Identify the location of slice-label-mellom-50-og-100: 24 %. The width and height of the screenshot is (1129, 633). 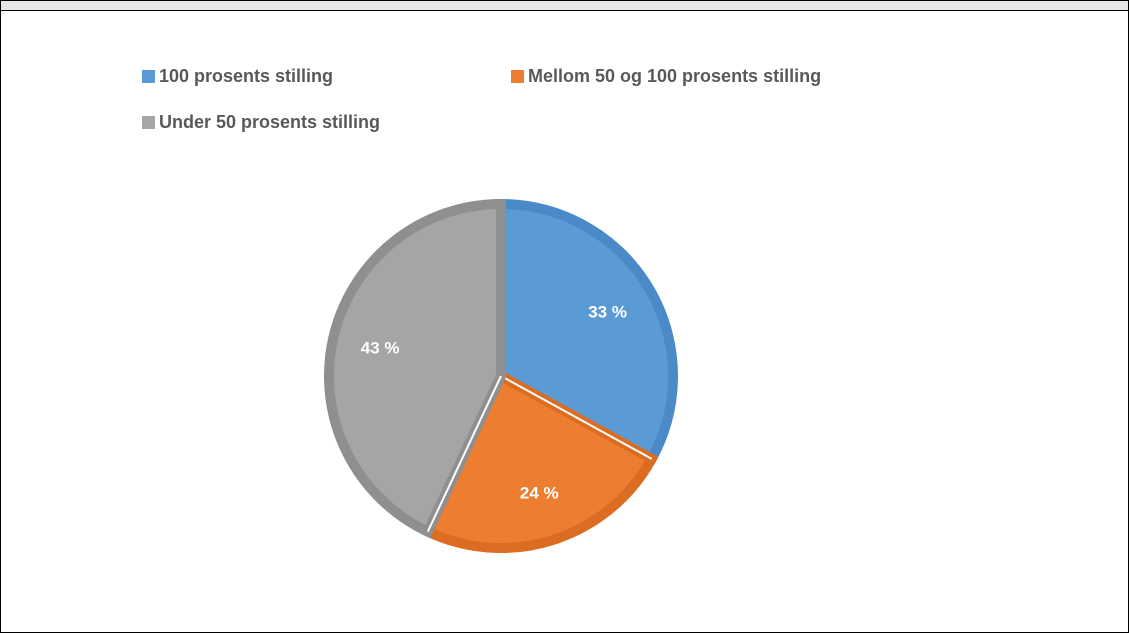
(539, 492).